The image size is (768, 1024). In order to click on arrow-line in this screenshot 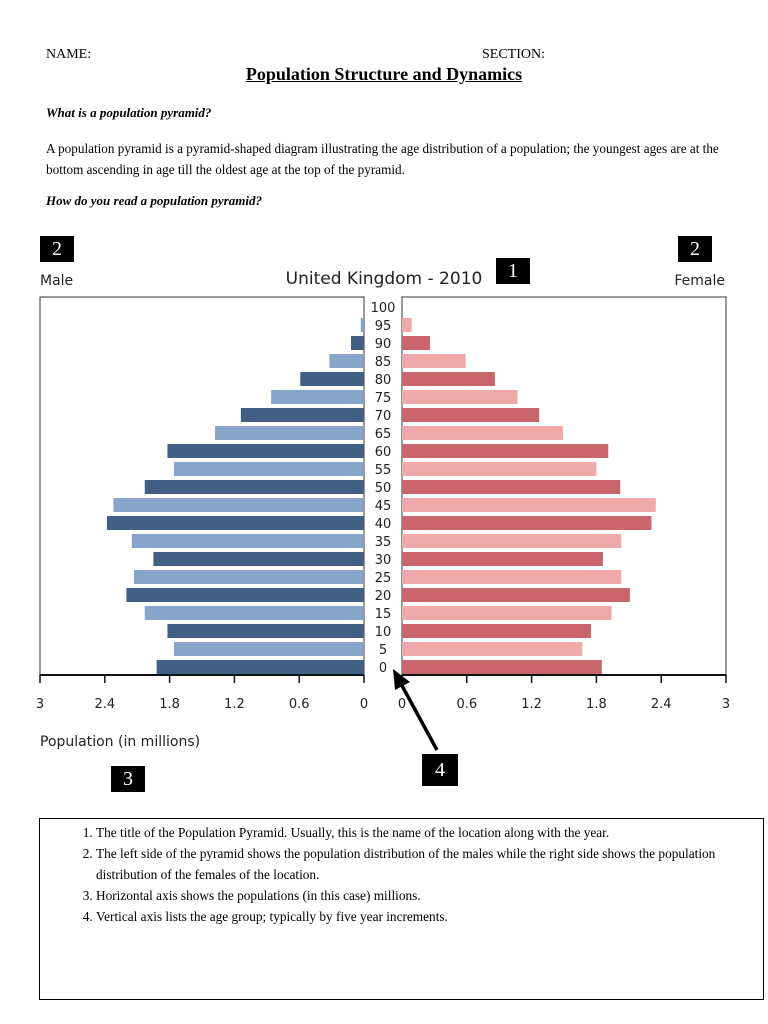, I will do `click(418, 716)`.